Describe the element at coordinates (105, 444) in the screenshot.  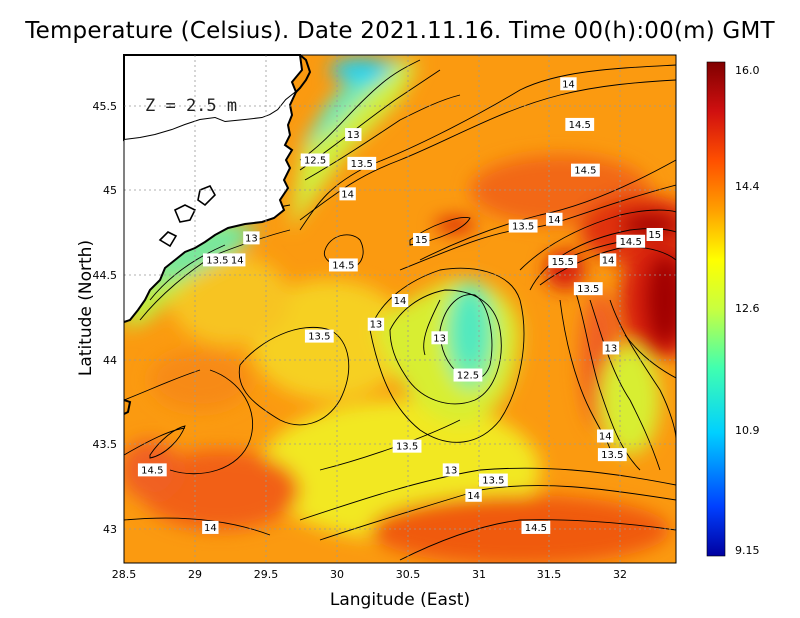
I see `y-tick-label: 43.5` at that location.